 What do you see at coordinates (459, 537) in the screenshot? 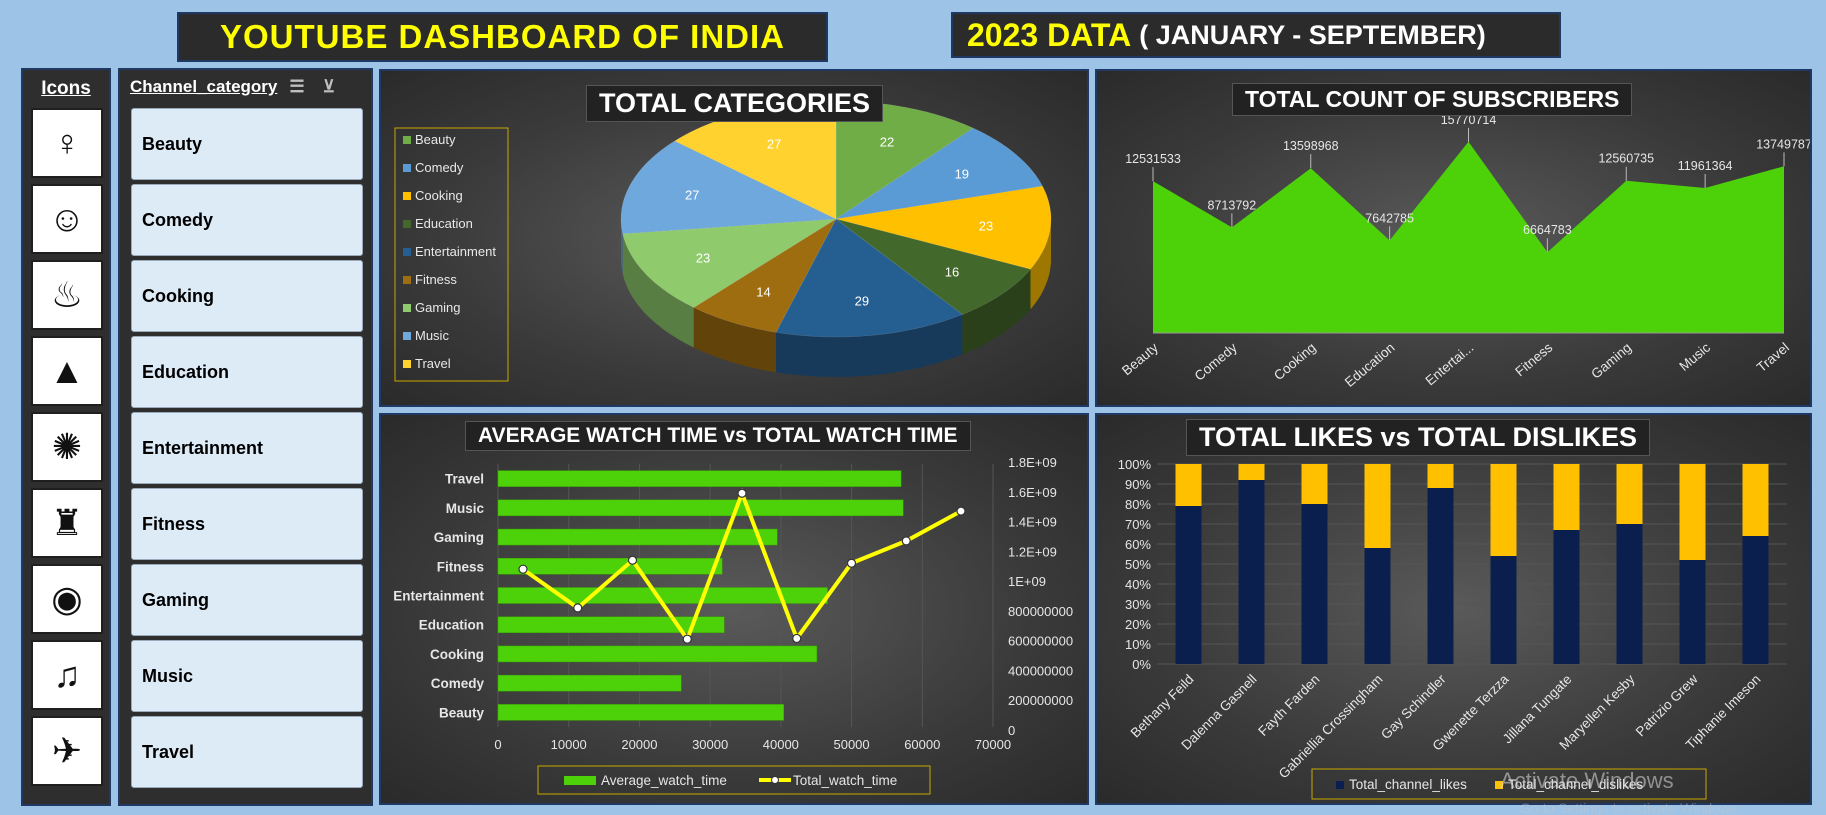
I see `bar-y-tick: Gaming` at bounding box center [459, 537].